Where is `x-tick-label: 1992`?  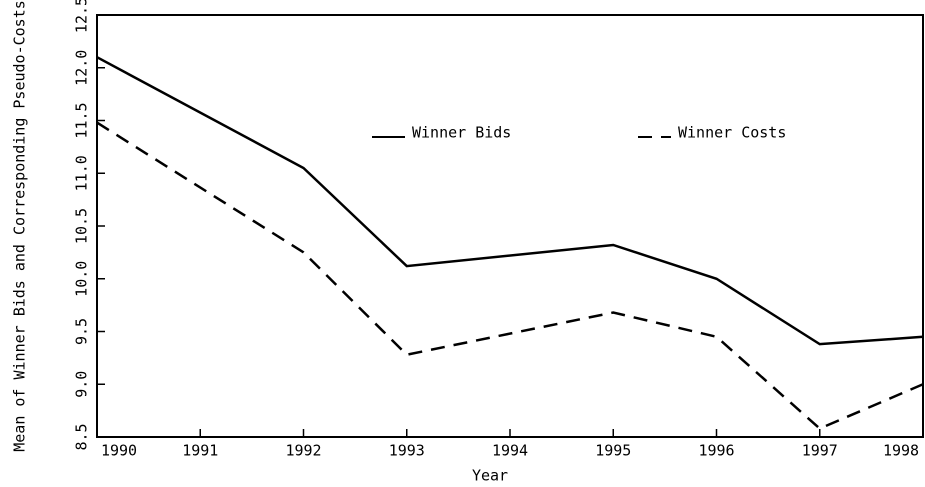 x-tick-label: 1992 is located at coordinates (303, 451).